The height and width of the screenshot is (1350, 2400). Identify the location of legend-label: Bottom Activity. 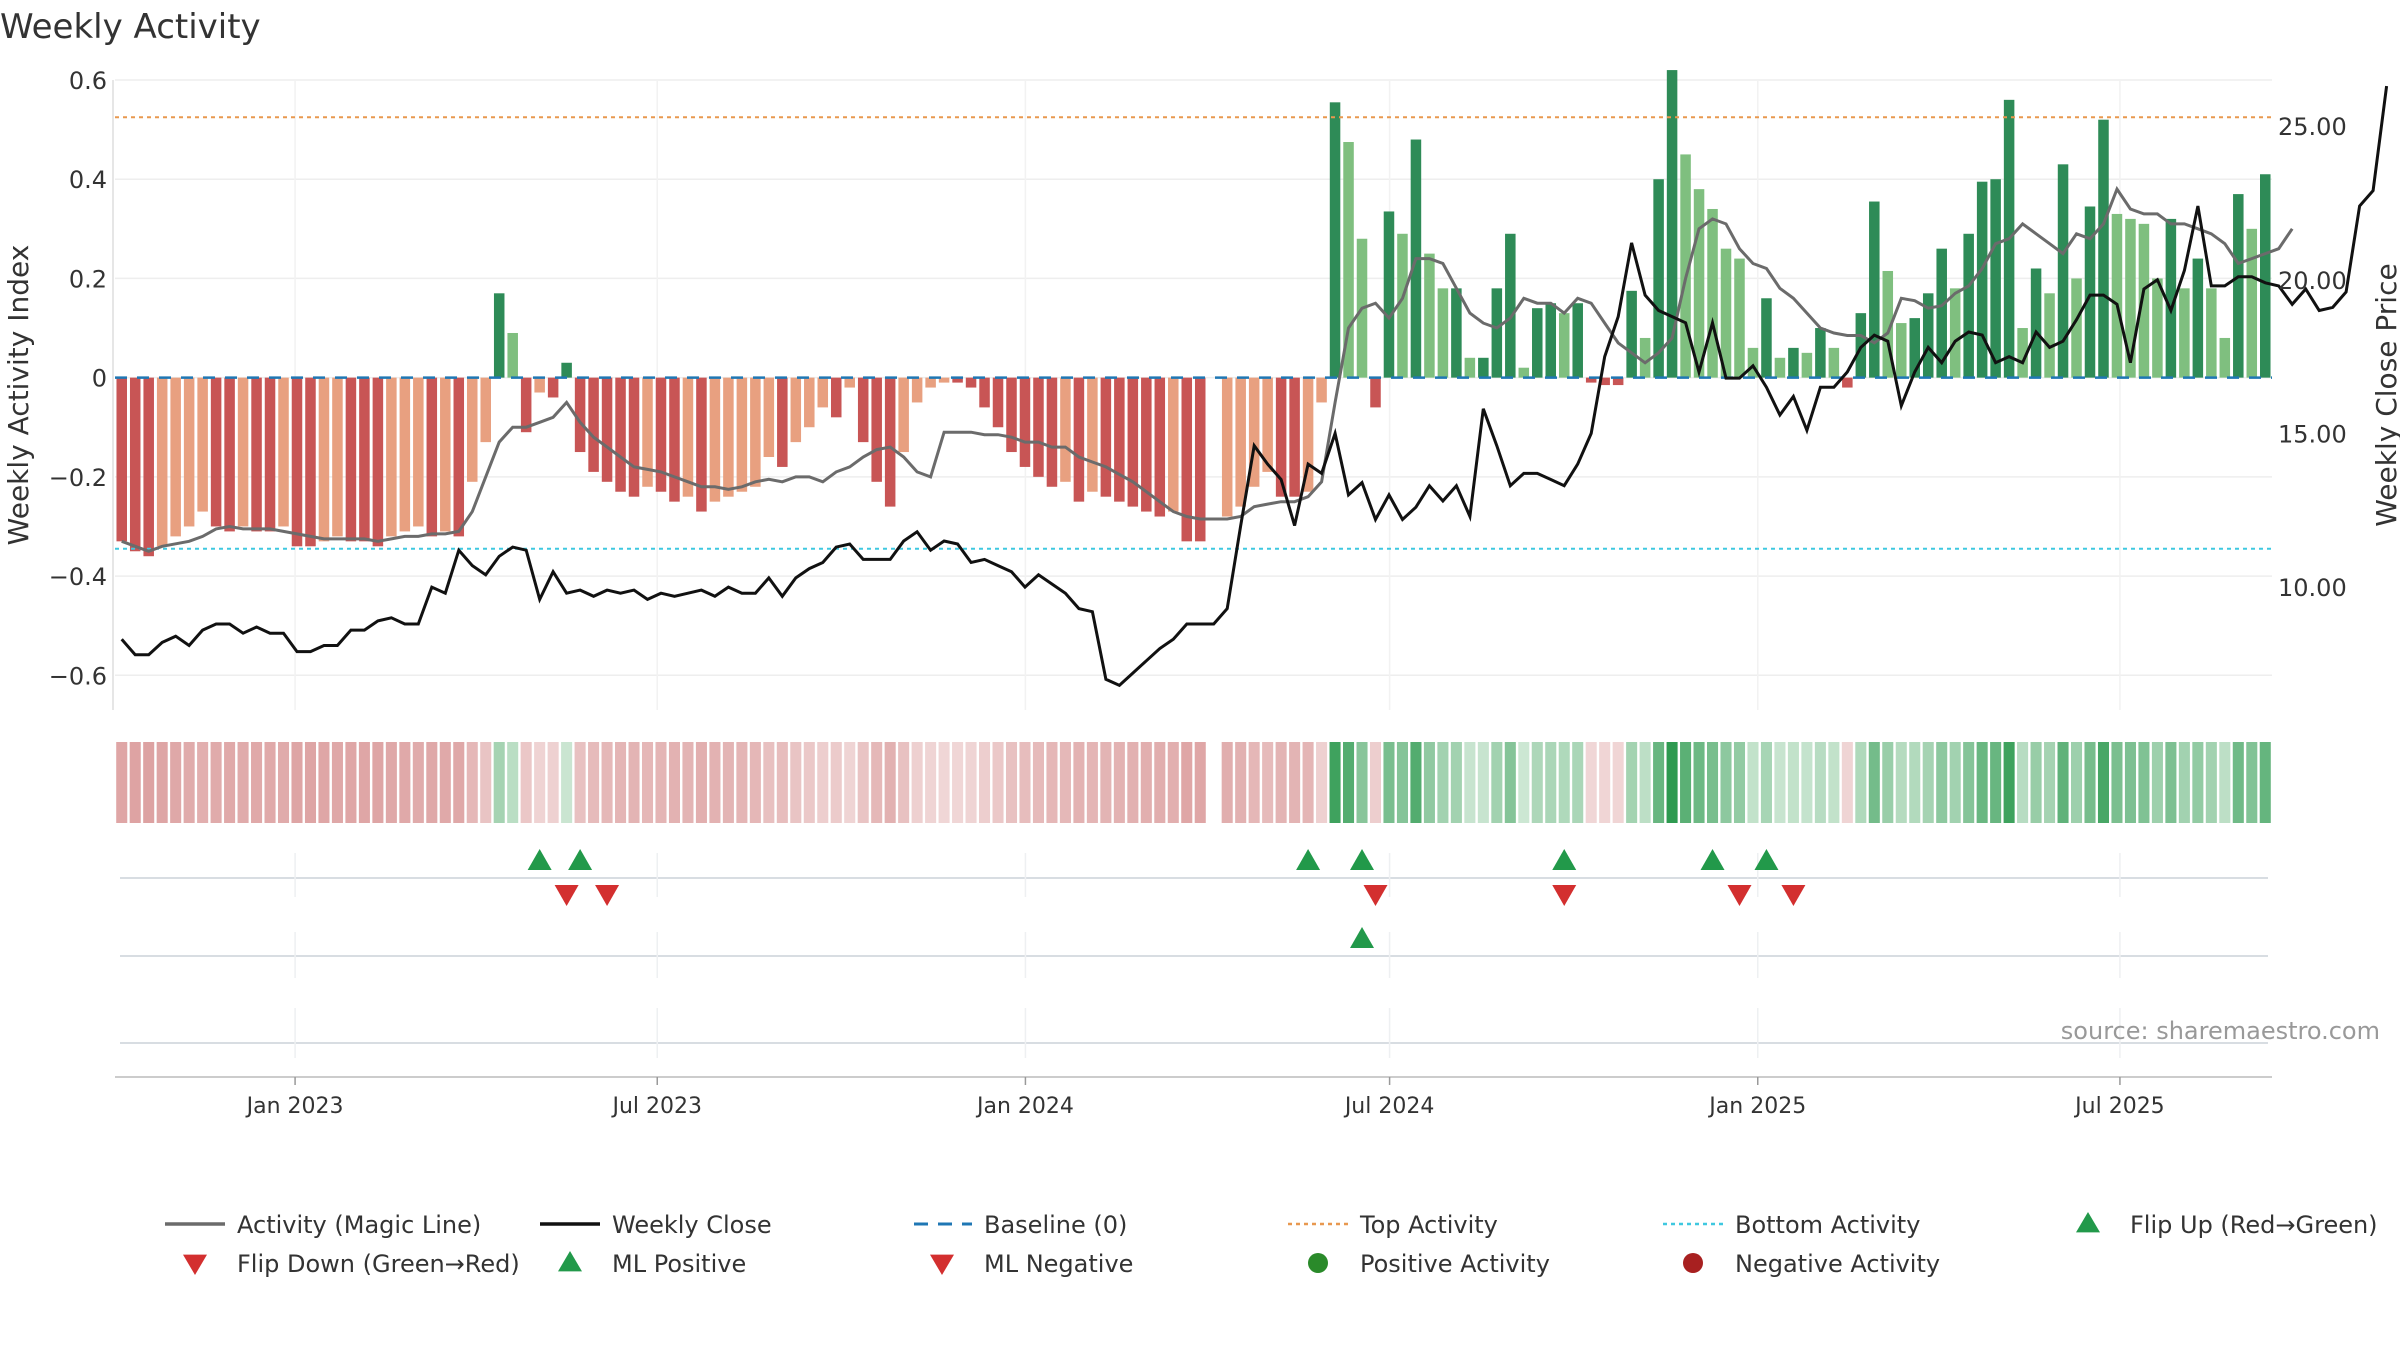
(1827, 1225).